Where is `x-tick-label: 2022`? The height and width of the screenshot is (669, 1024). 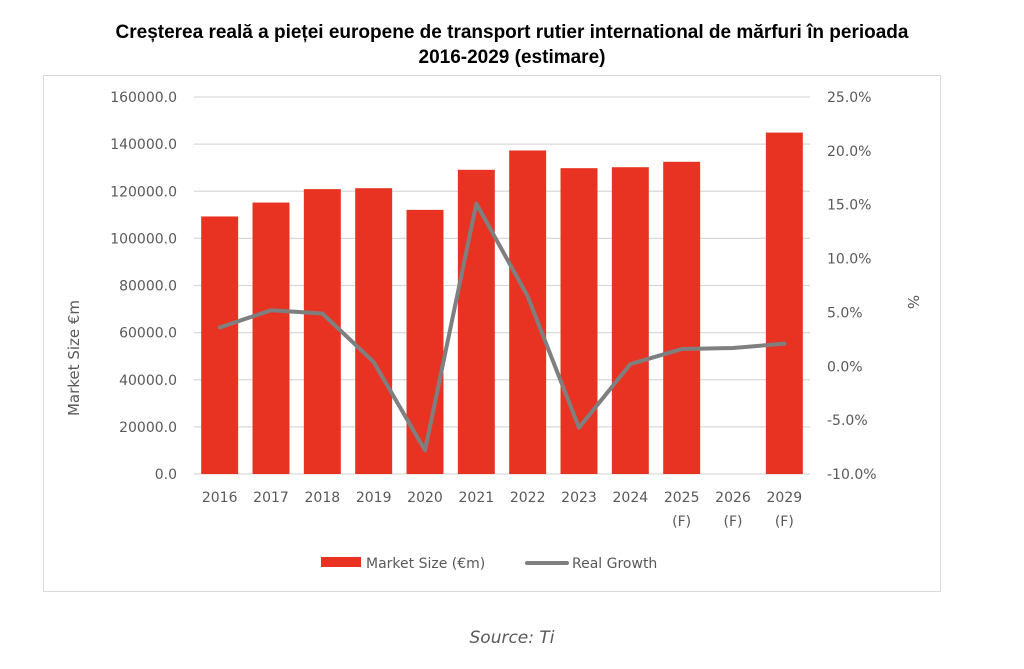
x-tick-label: 2022 is located at coordinates (528, 498).